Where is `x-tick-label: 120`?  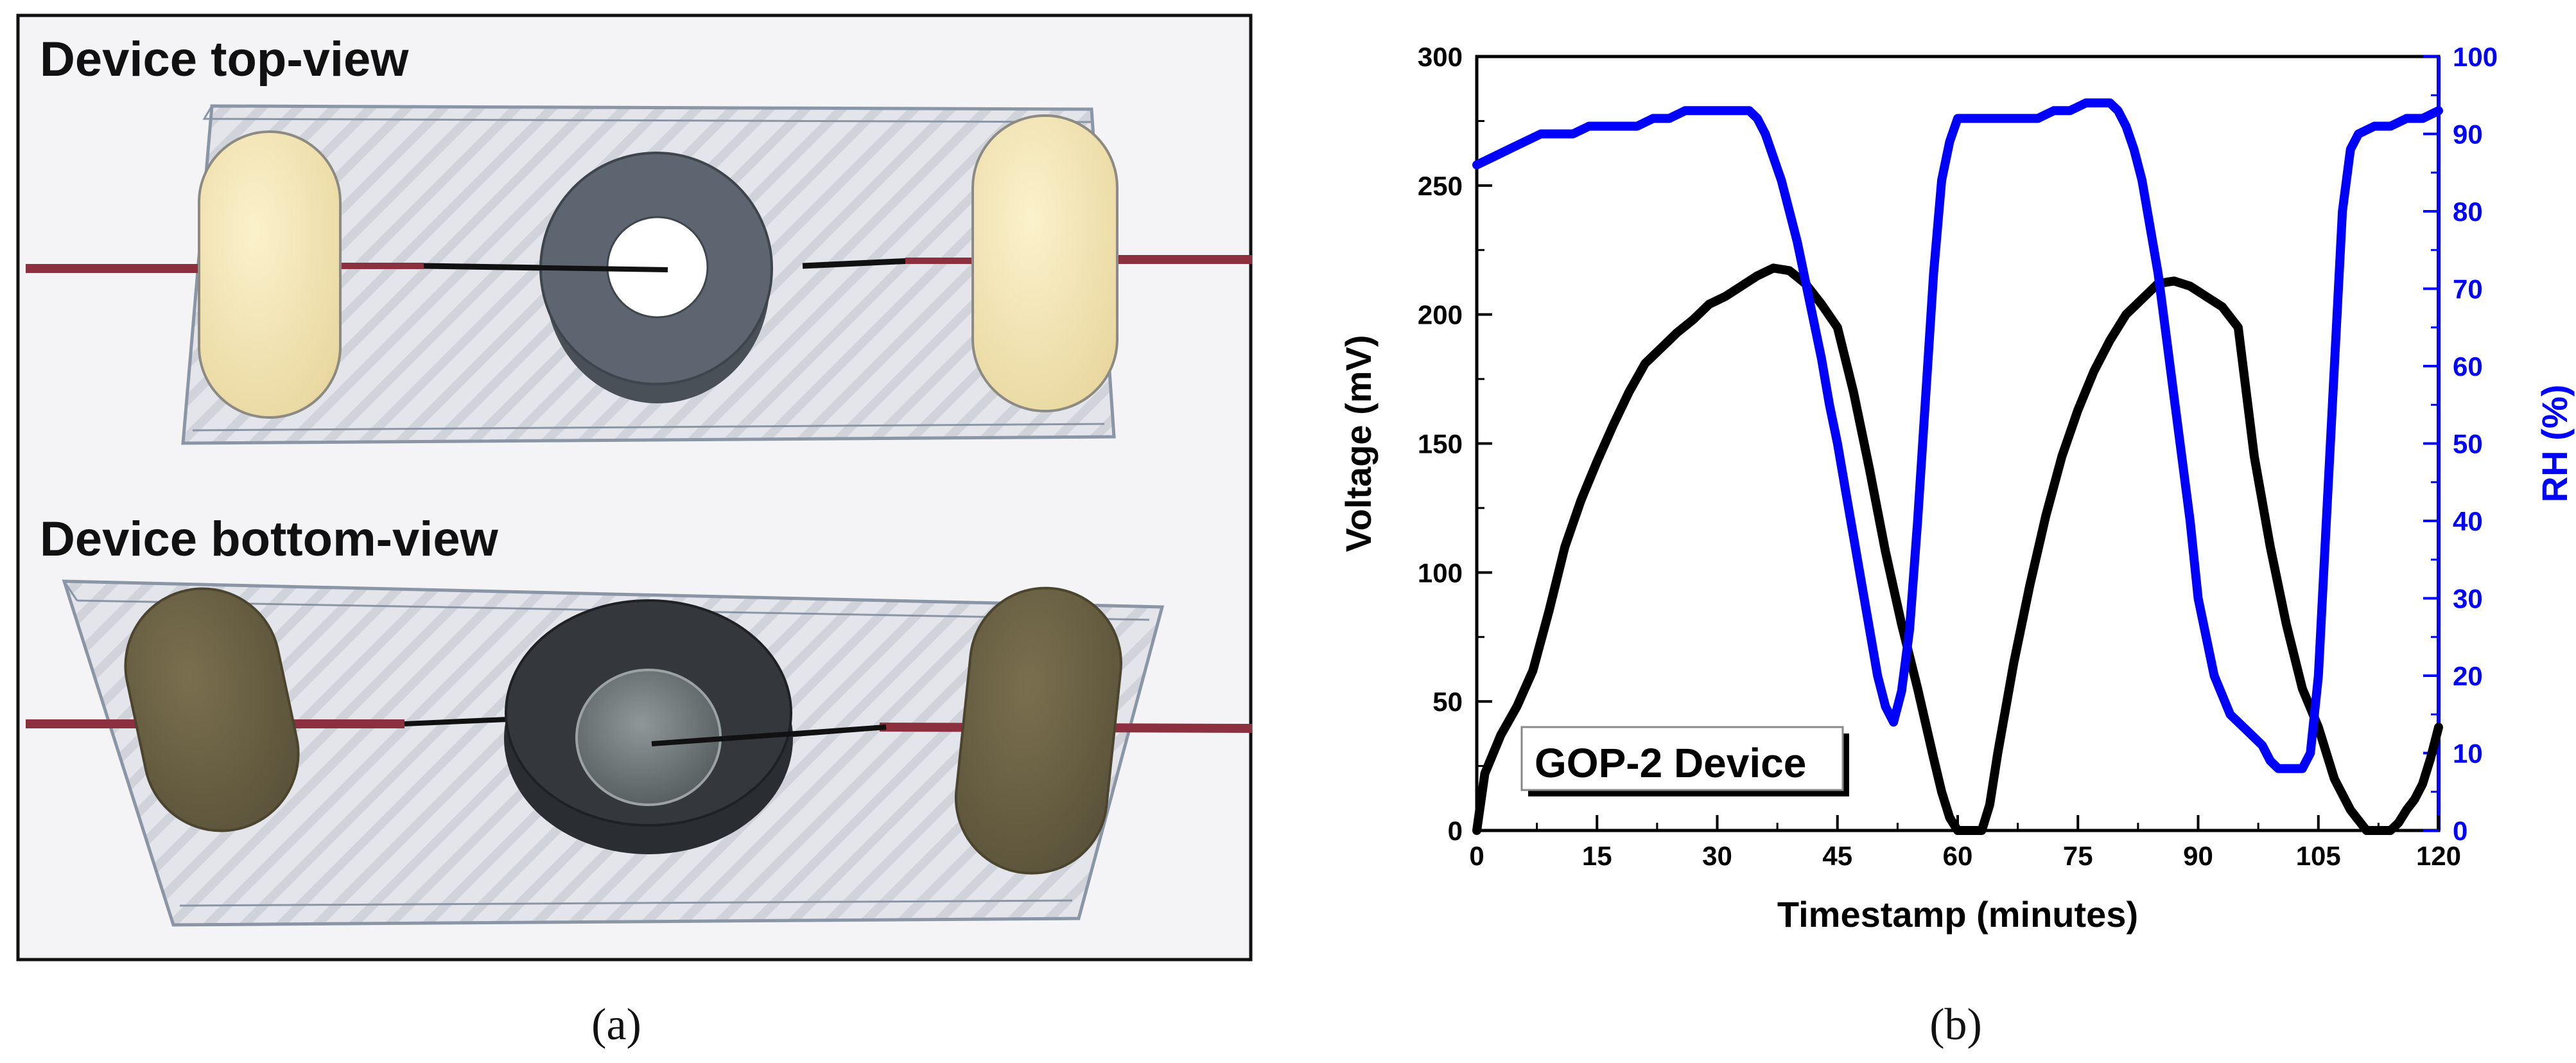
x-tick-label: 120 is located at coordinates (2438, 856).